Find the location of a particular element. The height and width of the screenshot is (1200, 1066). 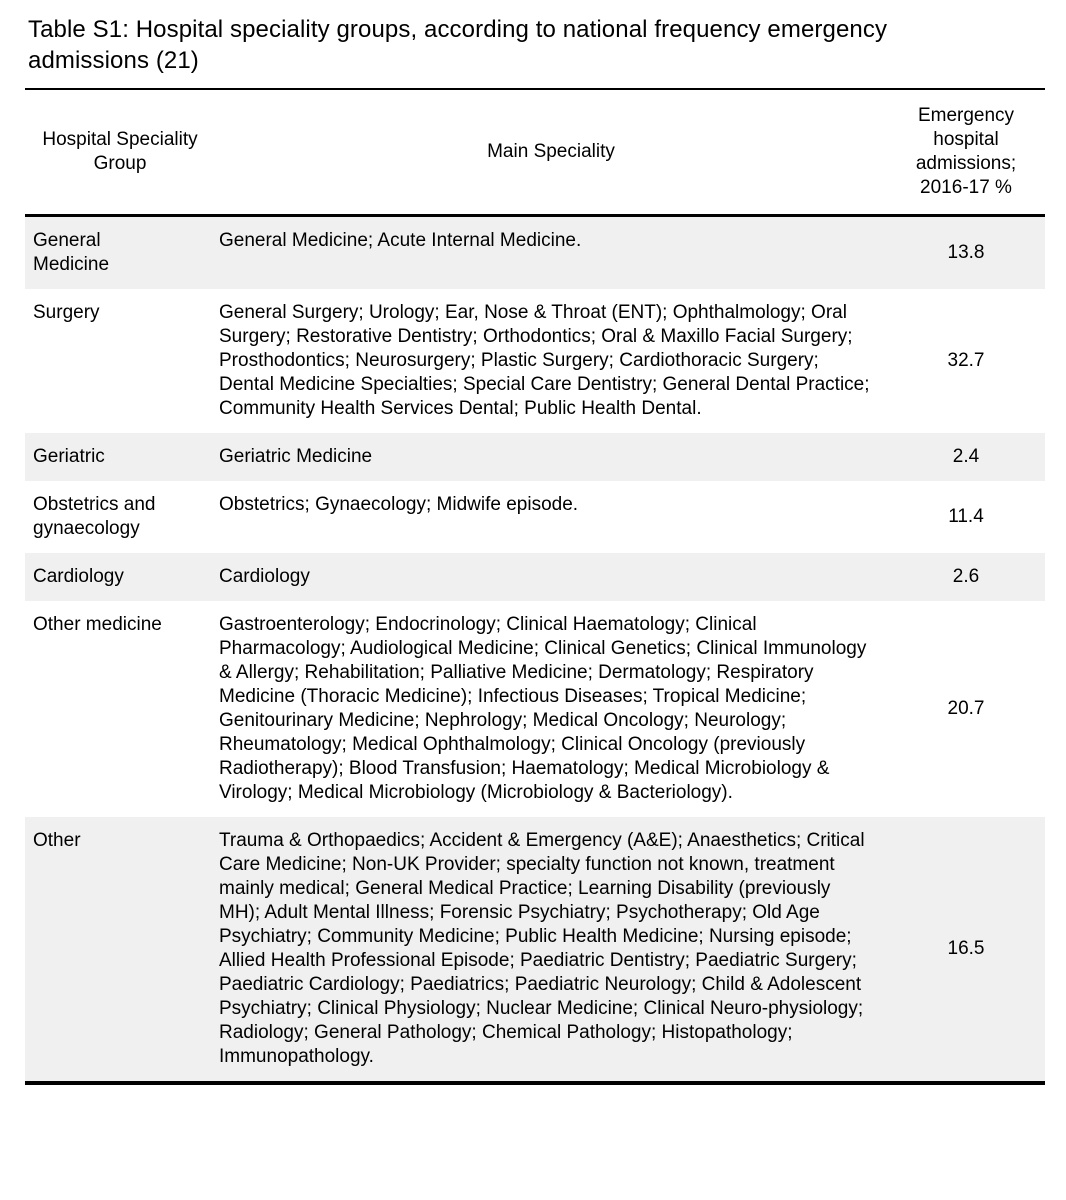

admissions-value: 13.8 is located at coordinates (966, 252).